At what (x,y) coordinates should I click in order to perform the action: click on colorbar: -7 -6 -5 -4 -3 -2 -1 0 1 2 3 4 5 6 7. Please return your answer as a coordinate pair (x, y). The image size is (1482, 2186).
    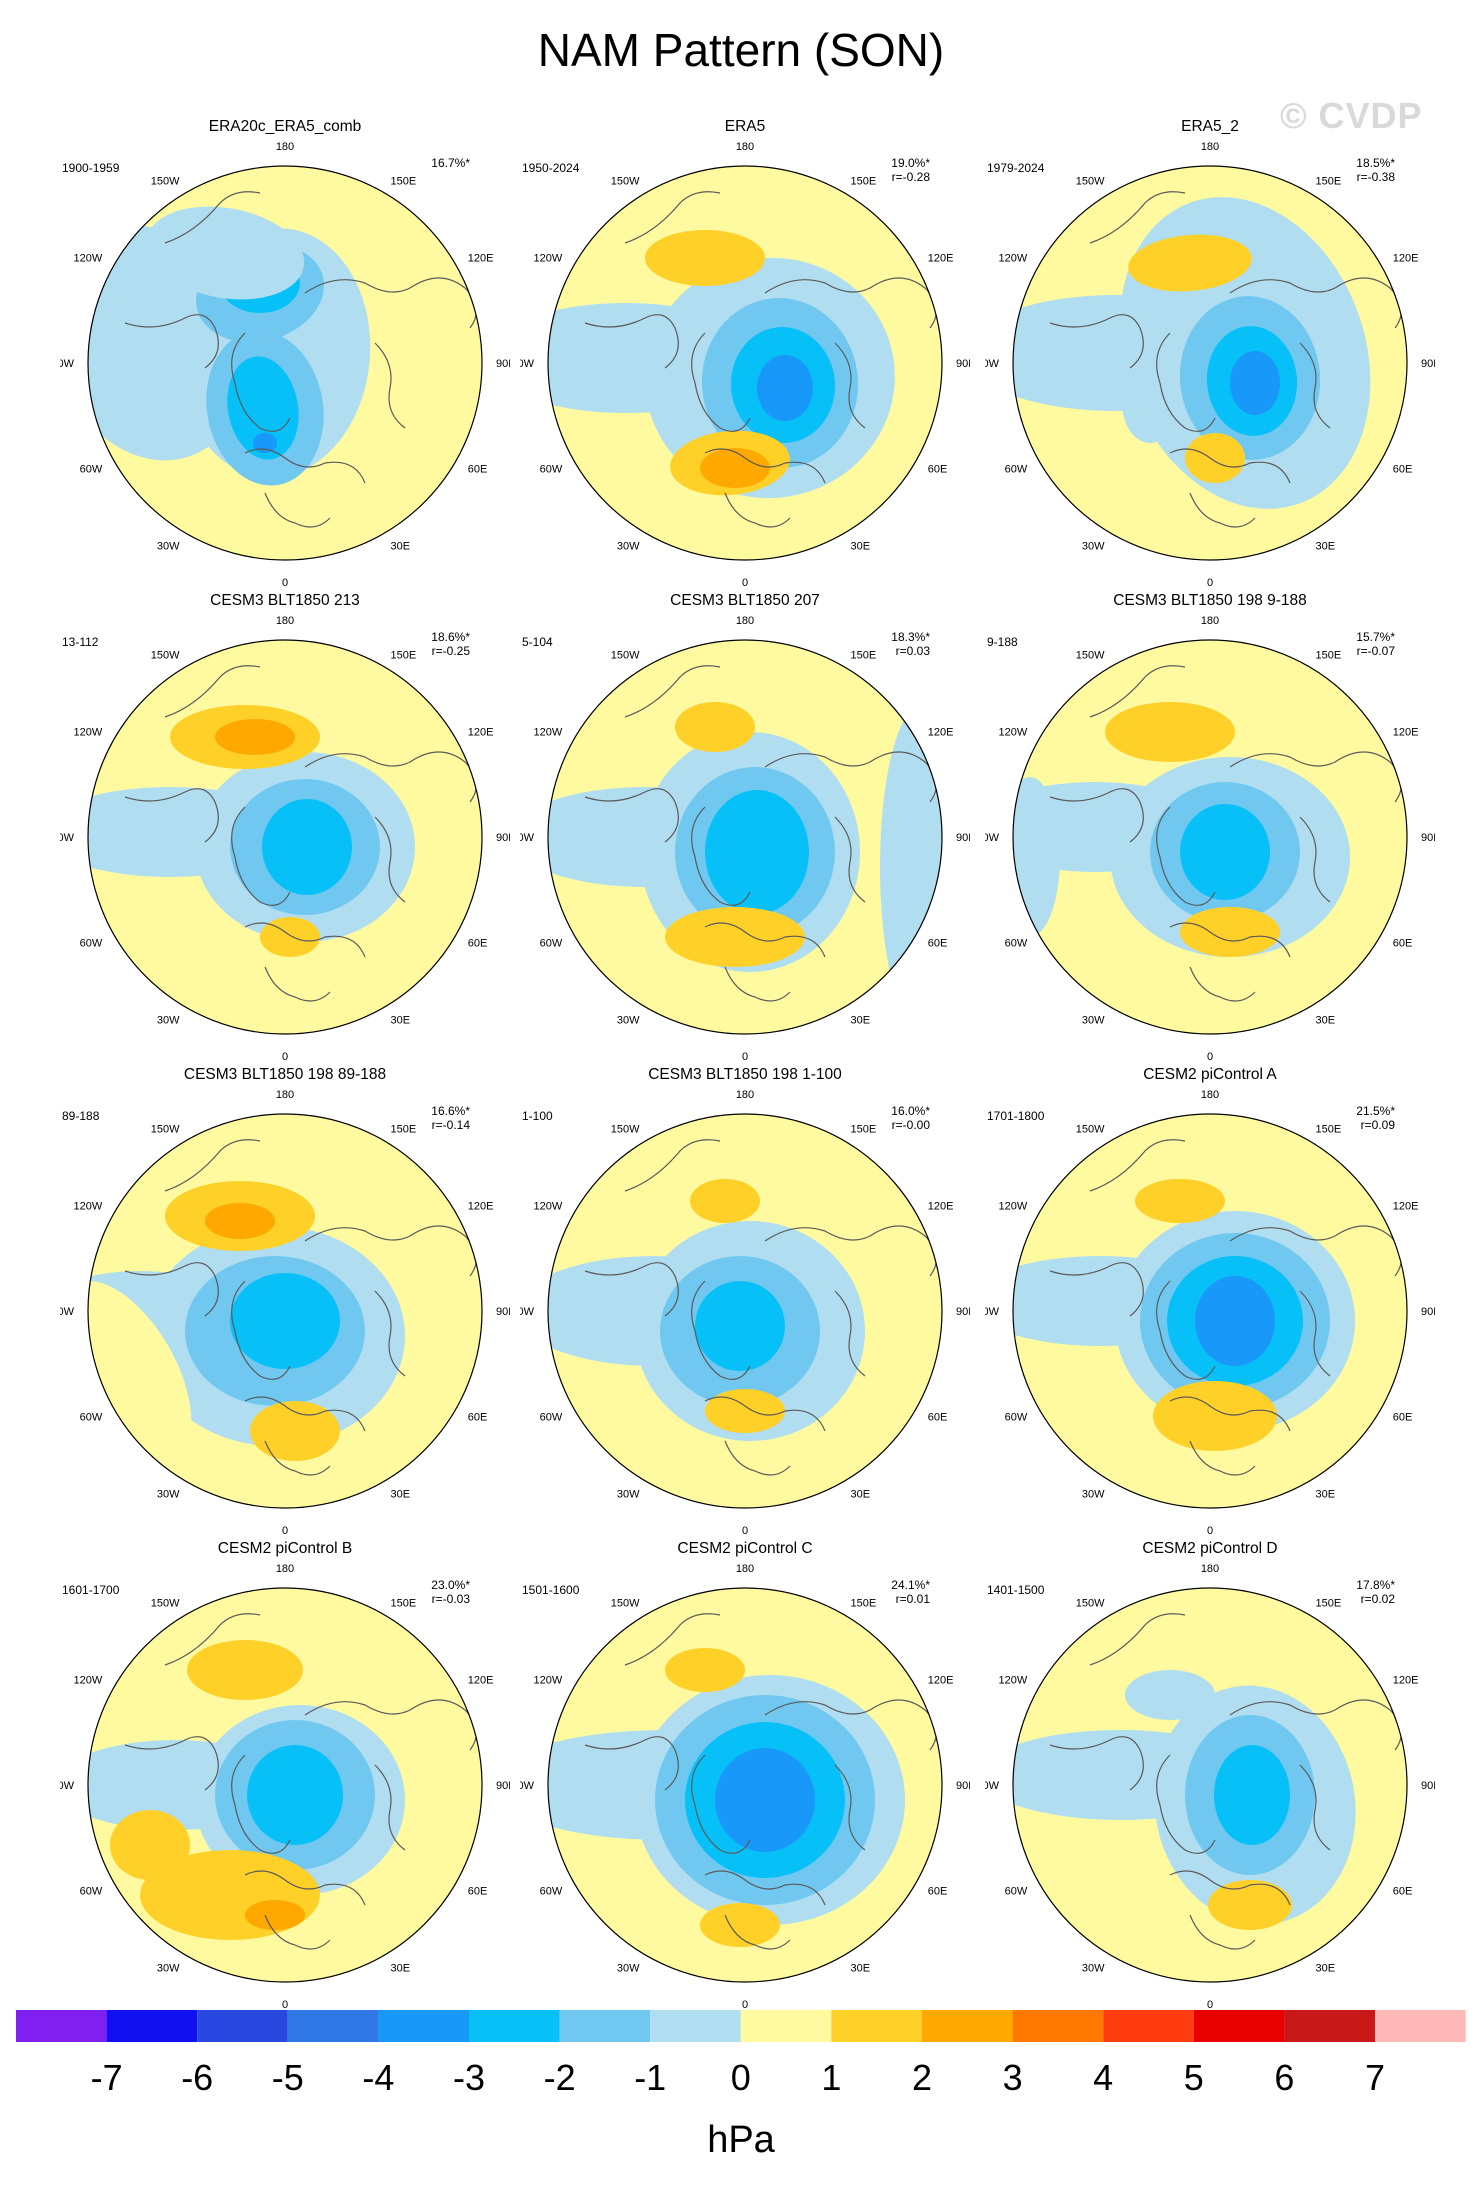
    Looking at the image, I should click on (741, 2054).